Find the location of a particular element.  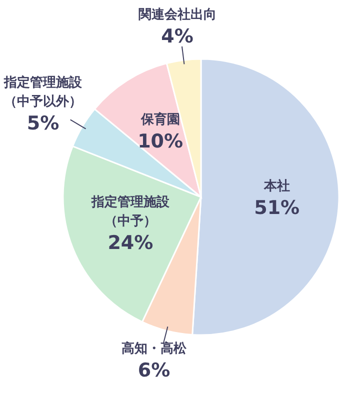

slice-label: 関連会社出向 is located at coordinates (177, 14).